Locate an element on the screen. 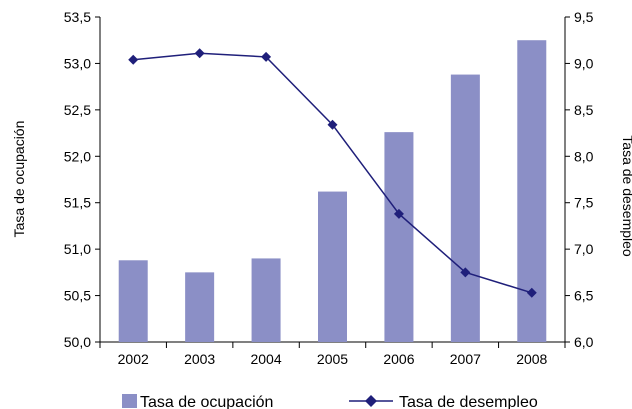 The width and height of the screenshot is (632, 409). legend-label-desempleo: Tasa de desempleo is located at coordinates (468, 401).